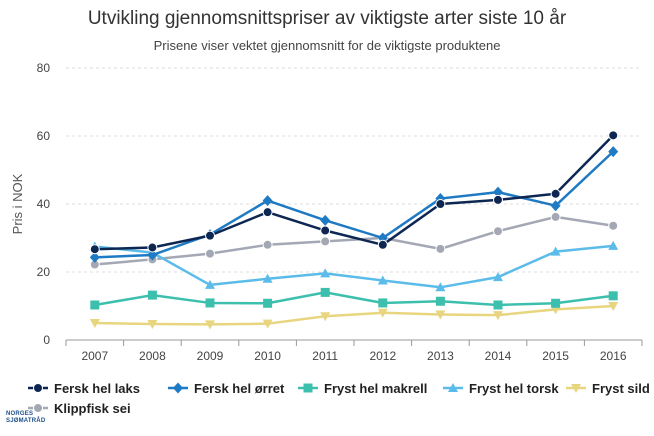 The height and width of the screenshot is (436, 654). Describe the element at coordinates (210, 356) in the screenshot. I see `x-tick-label: 2009` at that location.